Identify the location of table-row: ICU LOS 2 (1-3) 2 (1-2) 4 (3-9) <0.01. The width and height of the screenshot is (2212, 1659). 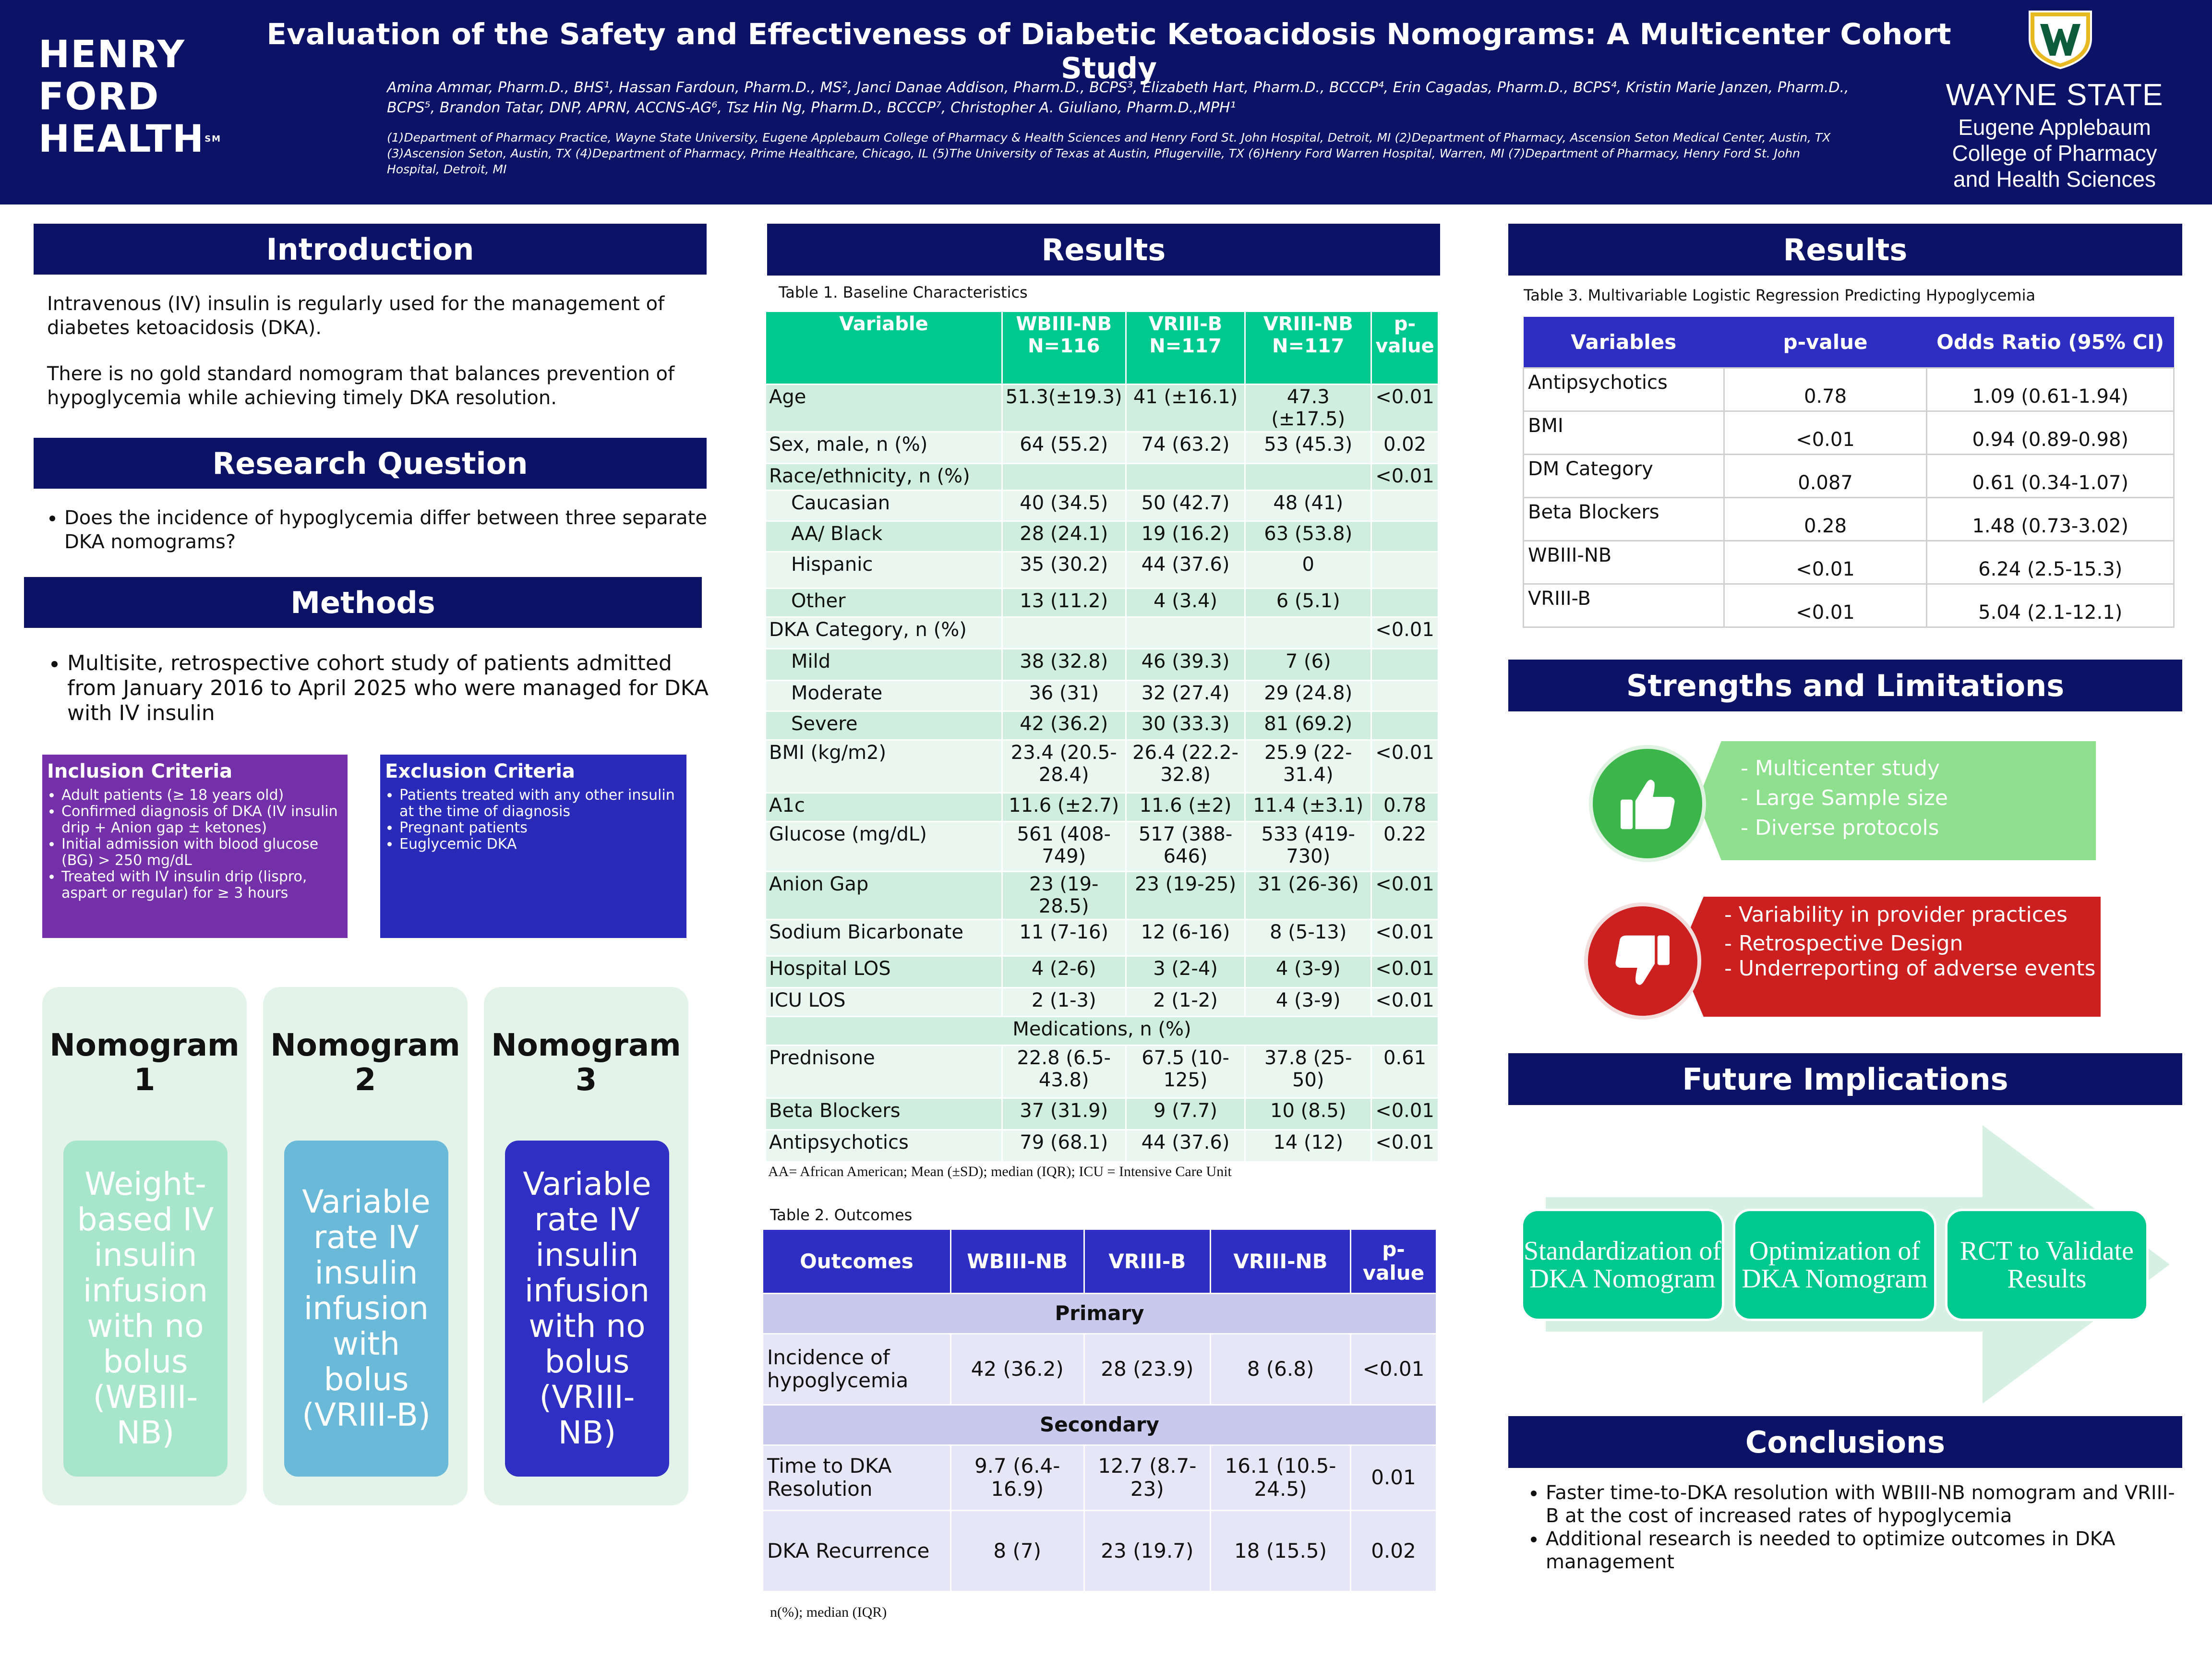
(1102, 1001).